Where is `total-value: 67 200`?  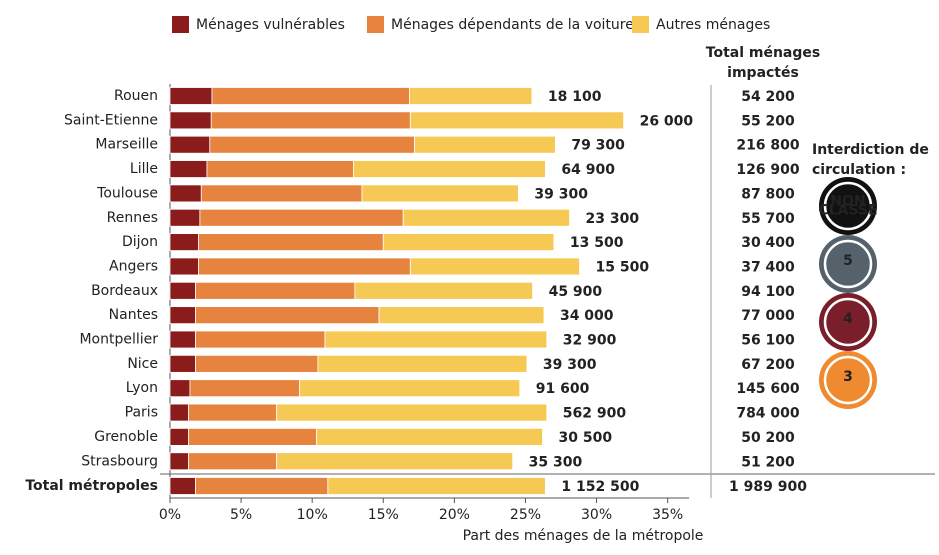
total-value: 67 200 is located at coordinates (768, 365).